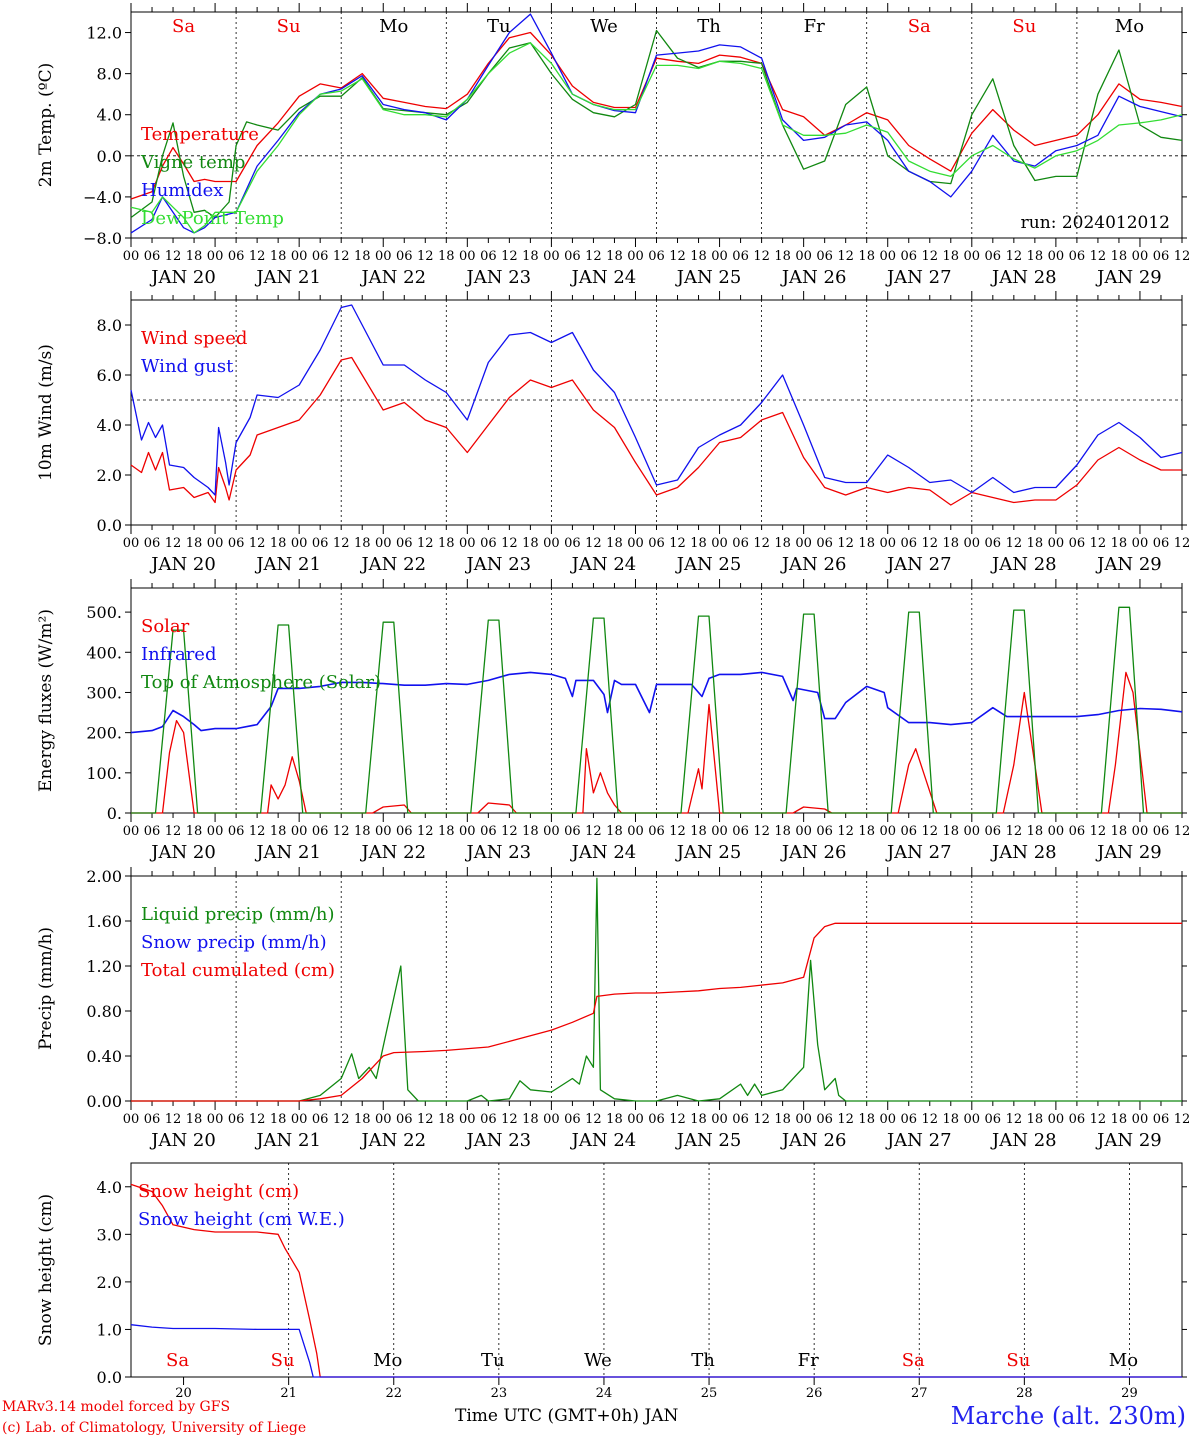  What do you see at coordinates (567, 1416) in the screenshot?
I see `time-axis-label: Time UTC (GMT+0h) JAN` at bounding box center [567, 1416].